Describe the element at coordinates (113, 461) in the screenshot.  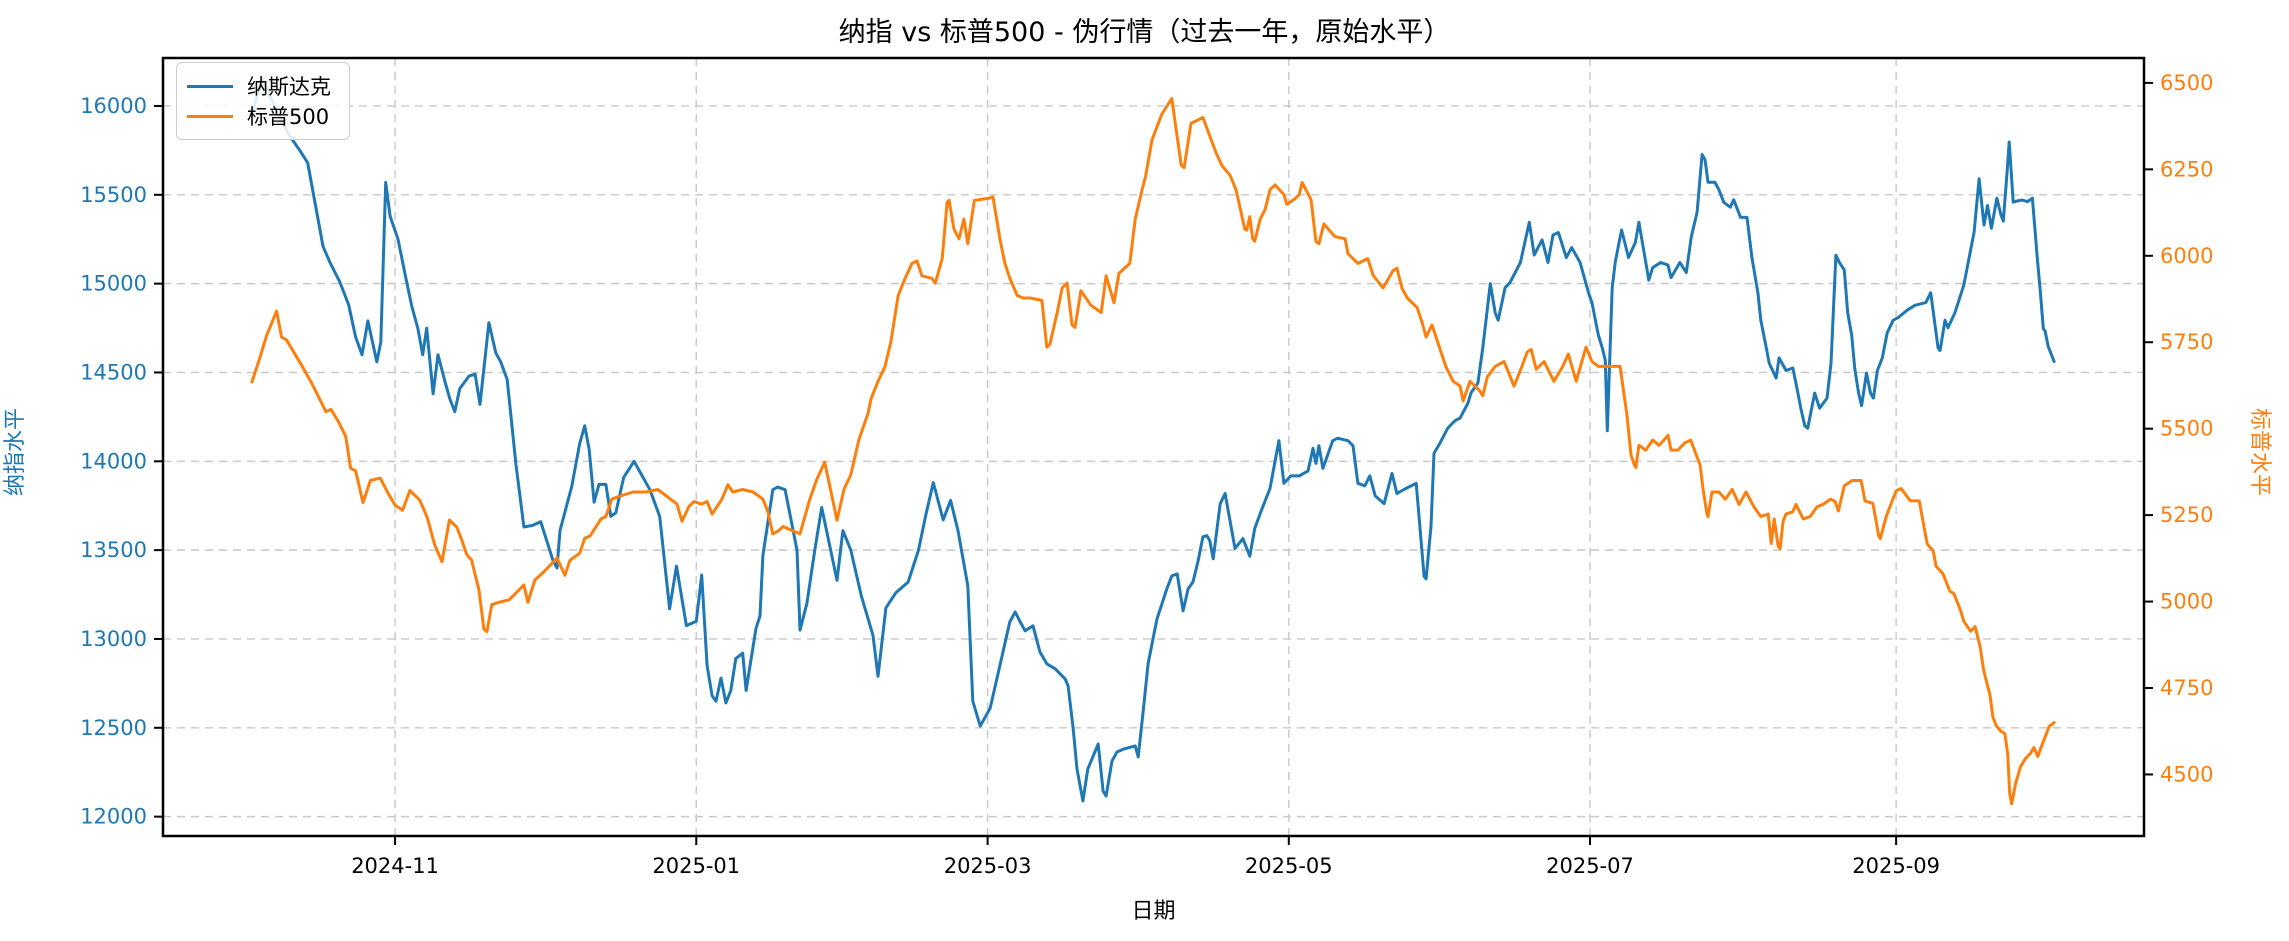
I see `left-tick-label: 14000` at that location.